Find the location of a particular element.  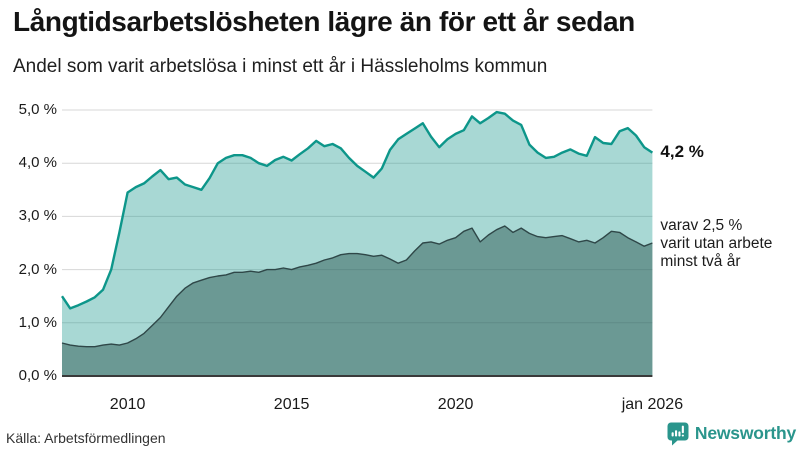

annotation-secondary-value: varav 2,5 % varit utan arbete minst två år is located at coordinates (716, 244).